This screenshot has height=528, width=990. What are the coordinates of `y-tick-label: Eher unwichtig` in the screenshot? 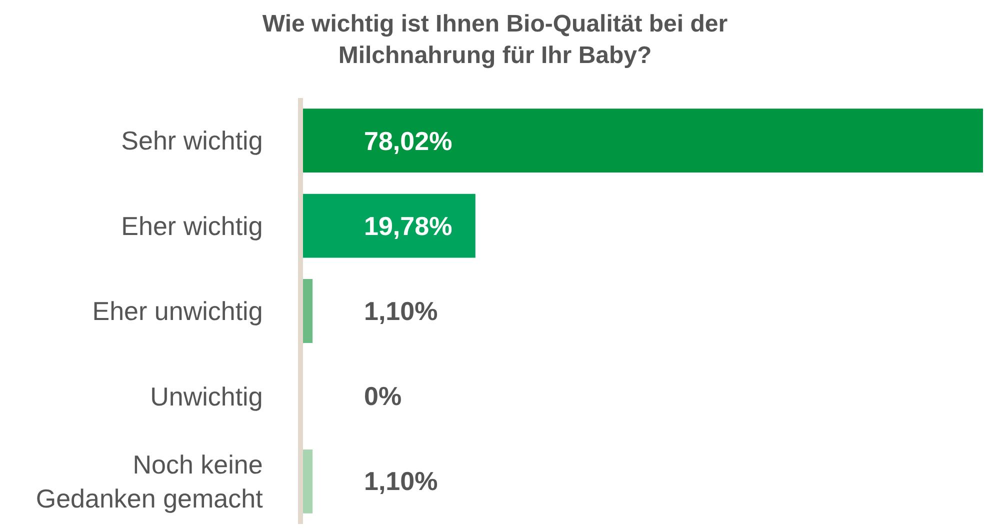 It's located at (177, 311).